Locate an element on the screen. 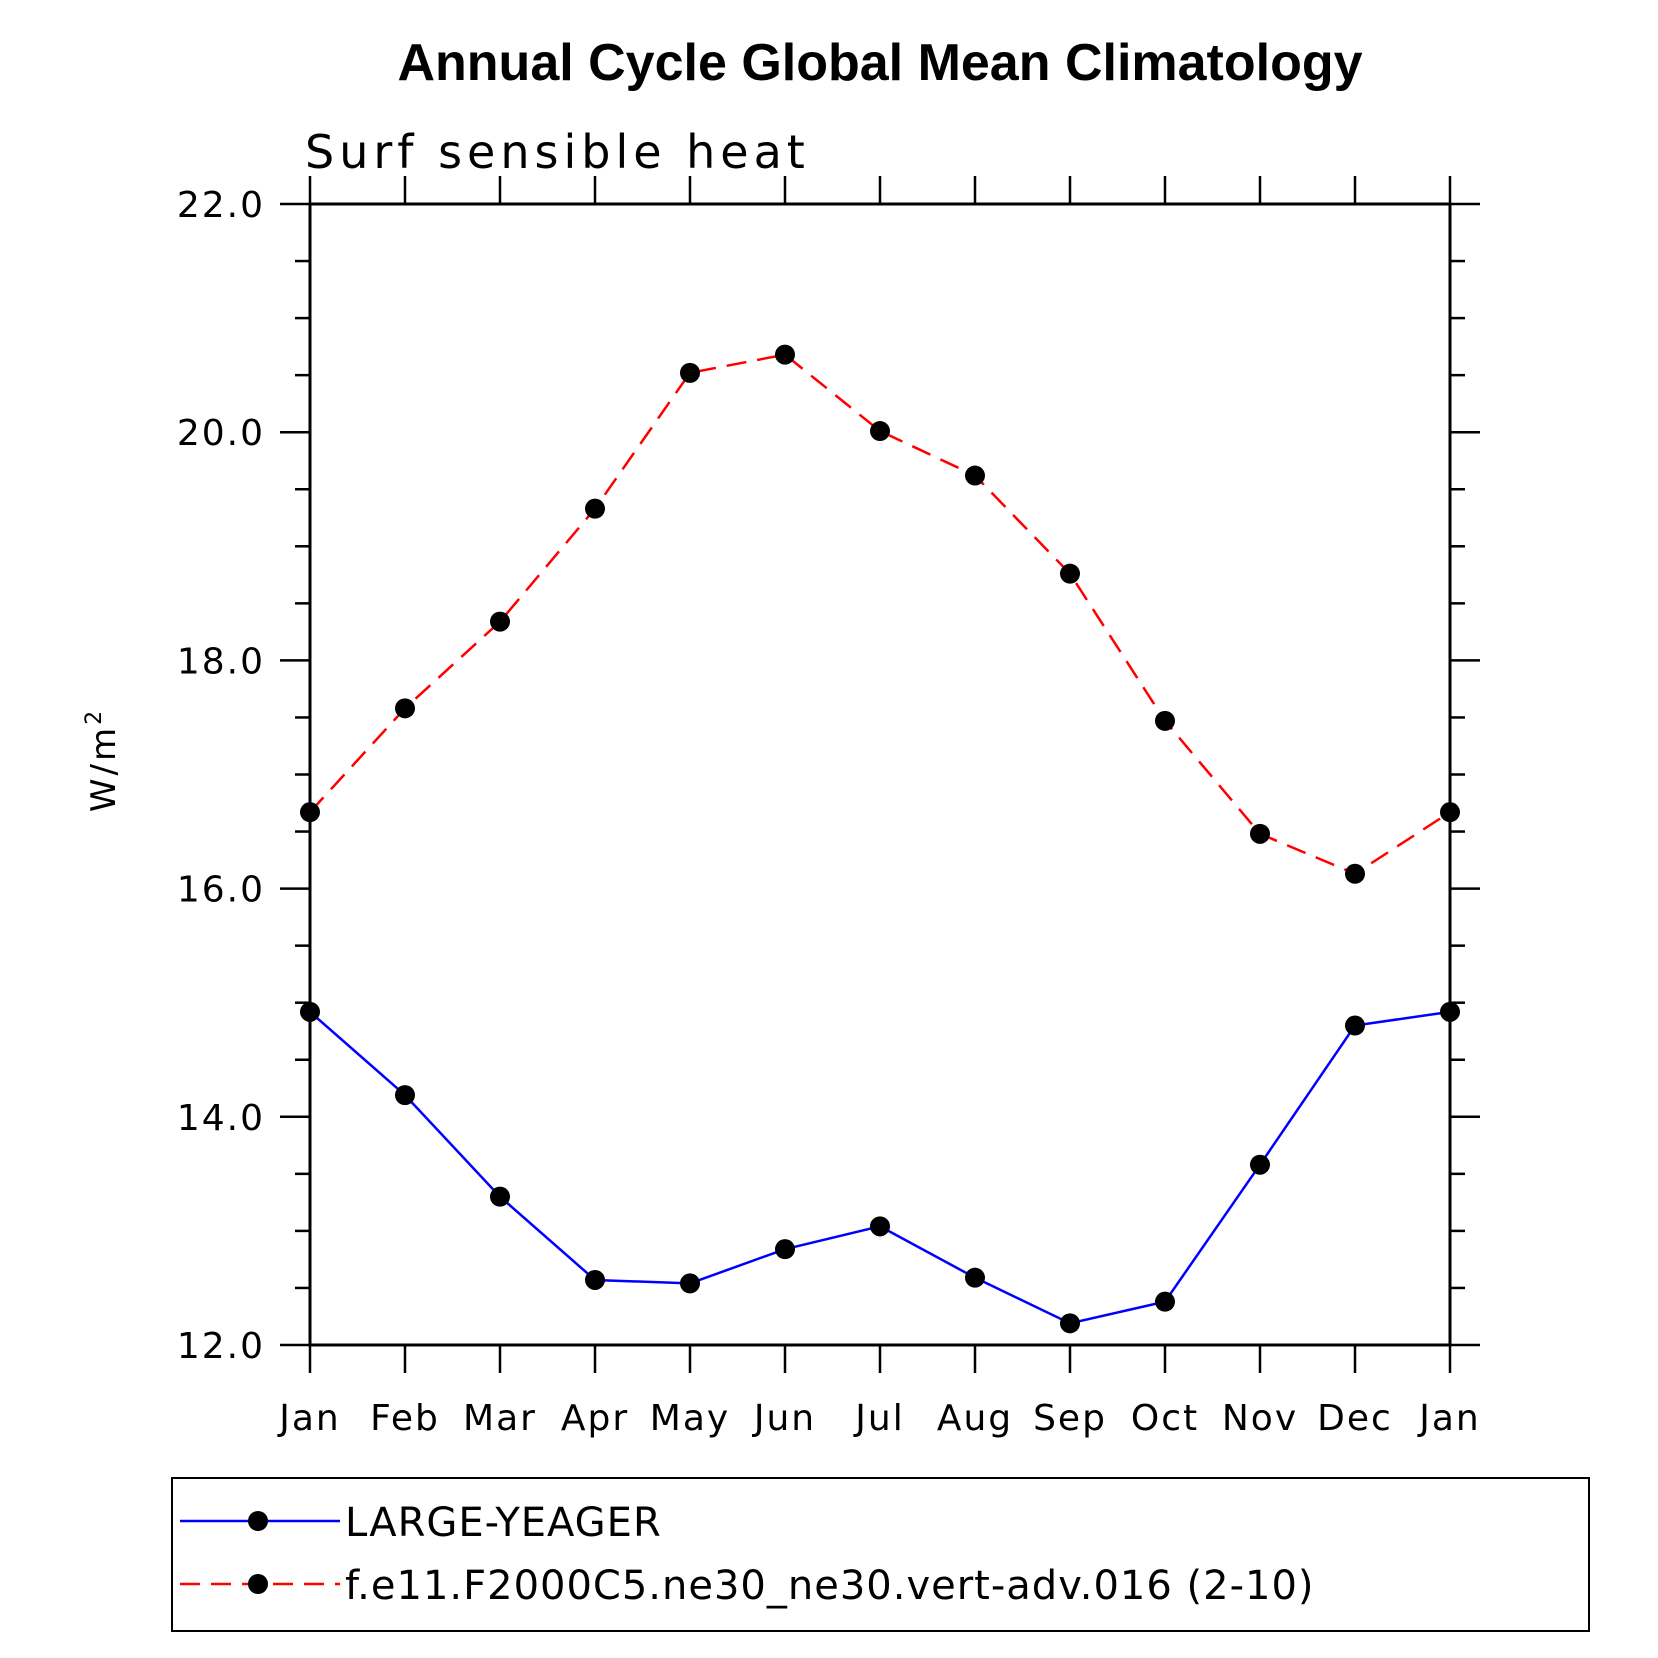  y-axis-label: W/m2 is located at coordinates (103, 760).